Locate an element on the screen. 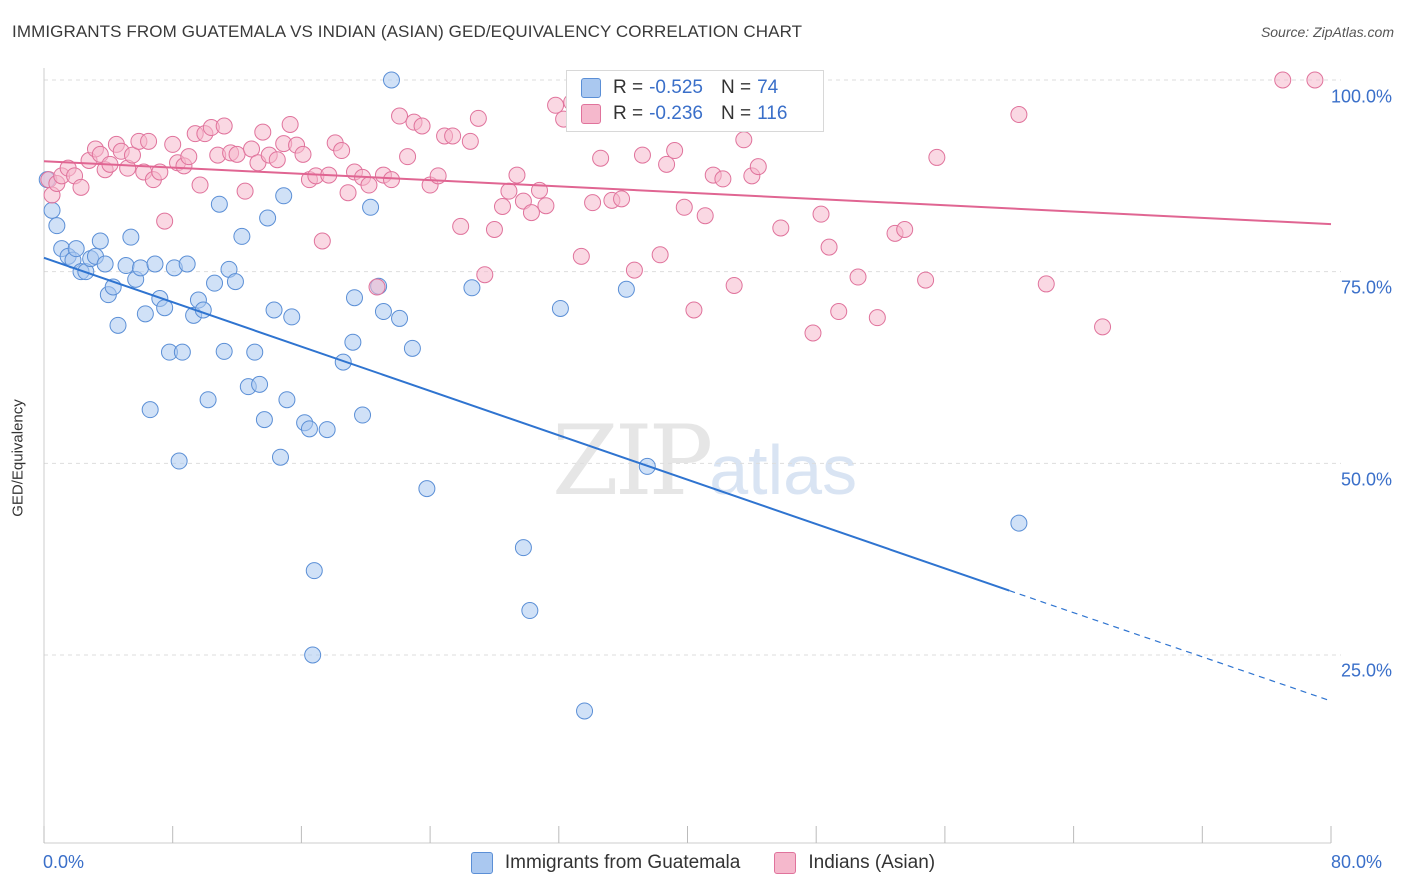 The image size is (1406, 892). legend-item-indians: Indians (Asian) is located at coordinates (854, 863).